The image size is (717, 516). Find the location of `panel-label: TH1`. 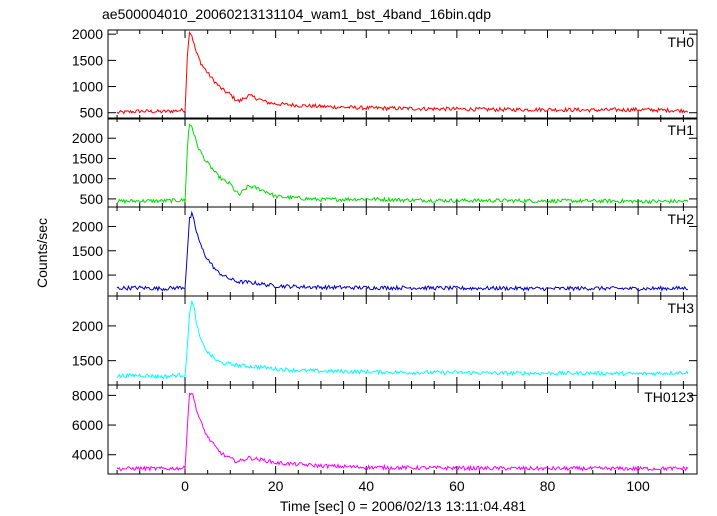

panel-label: TH1 is located at coordinates (681, 130).